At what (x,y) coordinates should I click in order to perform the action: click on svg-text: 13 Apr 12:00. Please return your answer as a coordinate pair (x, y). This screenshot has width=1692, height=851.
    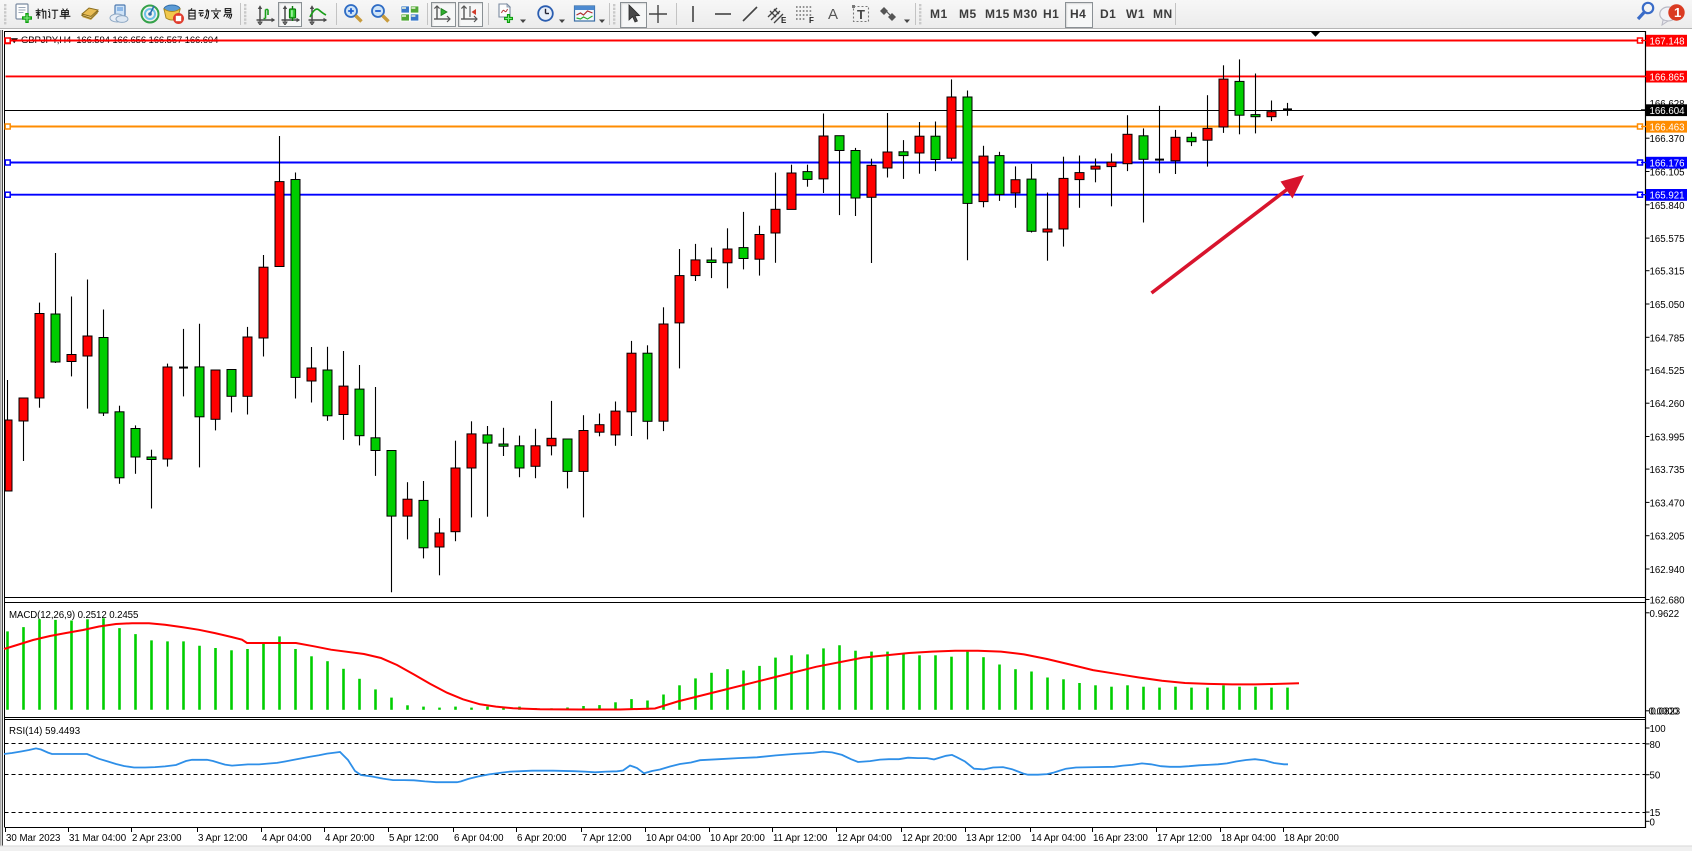
    Looking at the image, I should click on (994, 838).